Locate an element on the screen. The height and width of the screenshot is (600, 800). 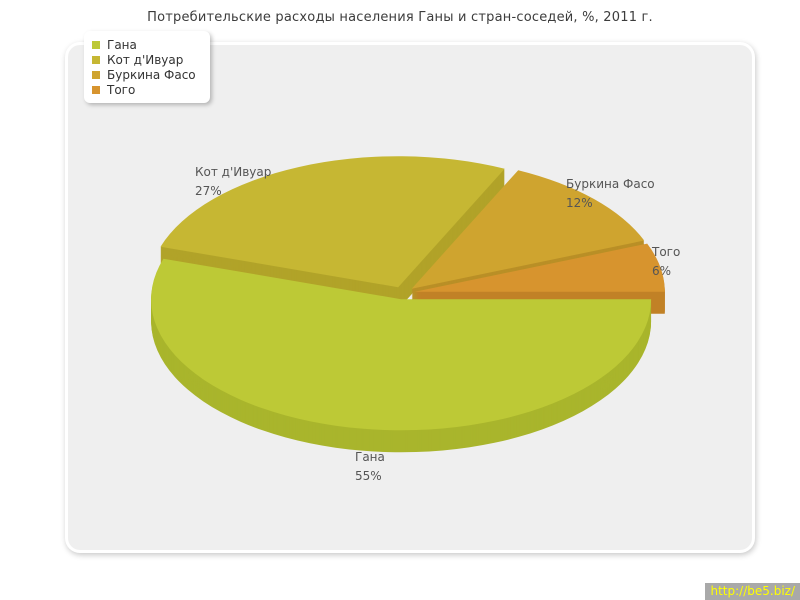
legend-item-1: Кот д'Ивуар is located at coordinates (144, 59).